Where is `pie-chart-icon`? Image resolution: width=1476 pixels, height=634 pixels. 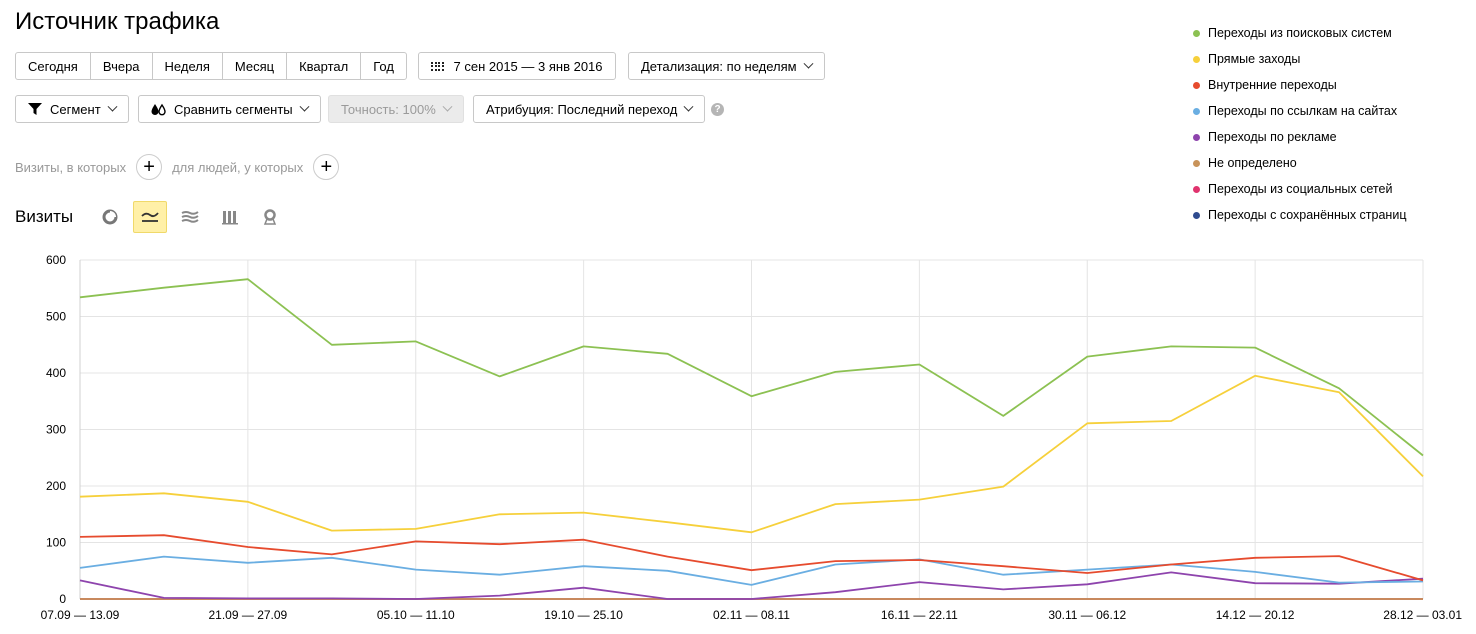 pie-chart-icon is located at coordinates (110, 217).